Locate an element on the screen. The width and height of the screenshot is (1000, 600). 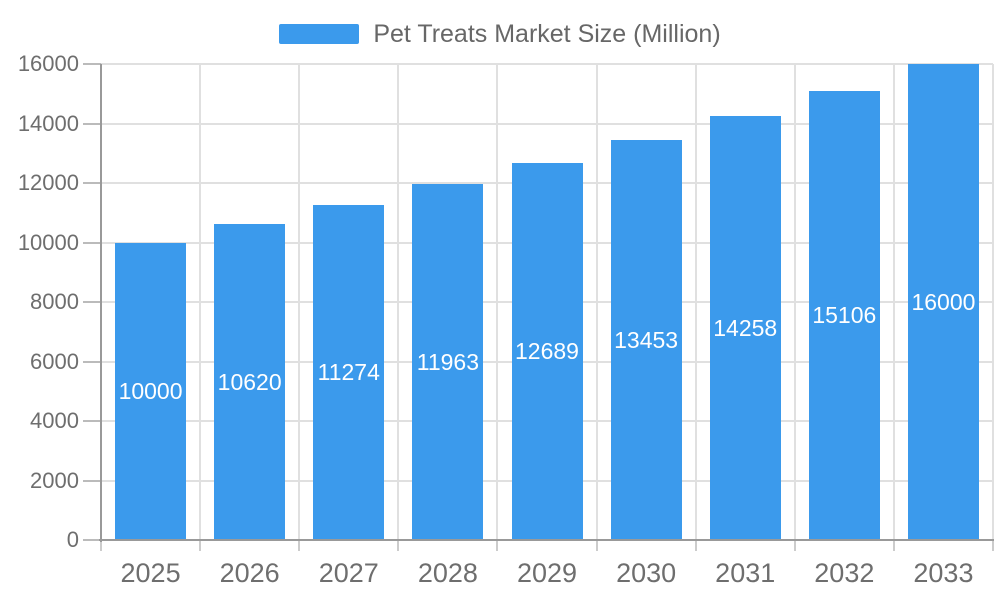
legend: Pet Treats Market Size (Million) is located at coordinates (500, 34).